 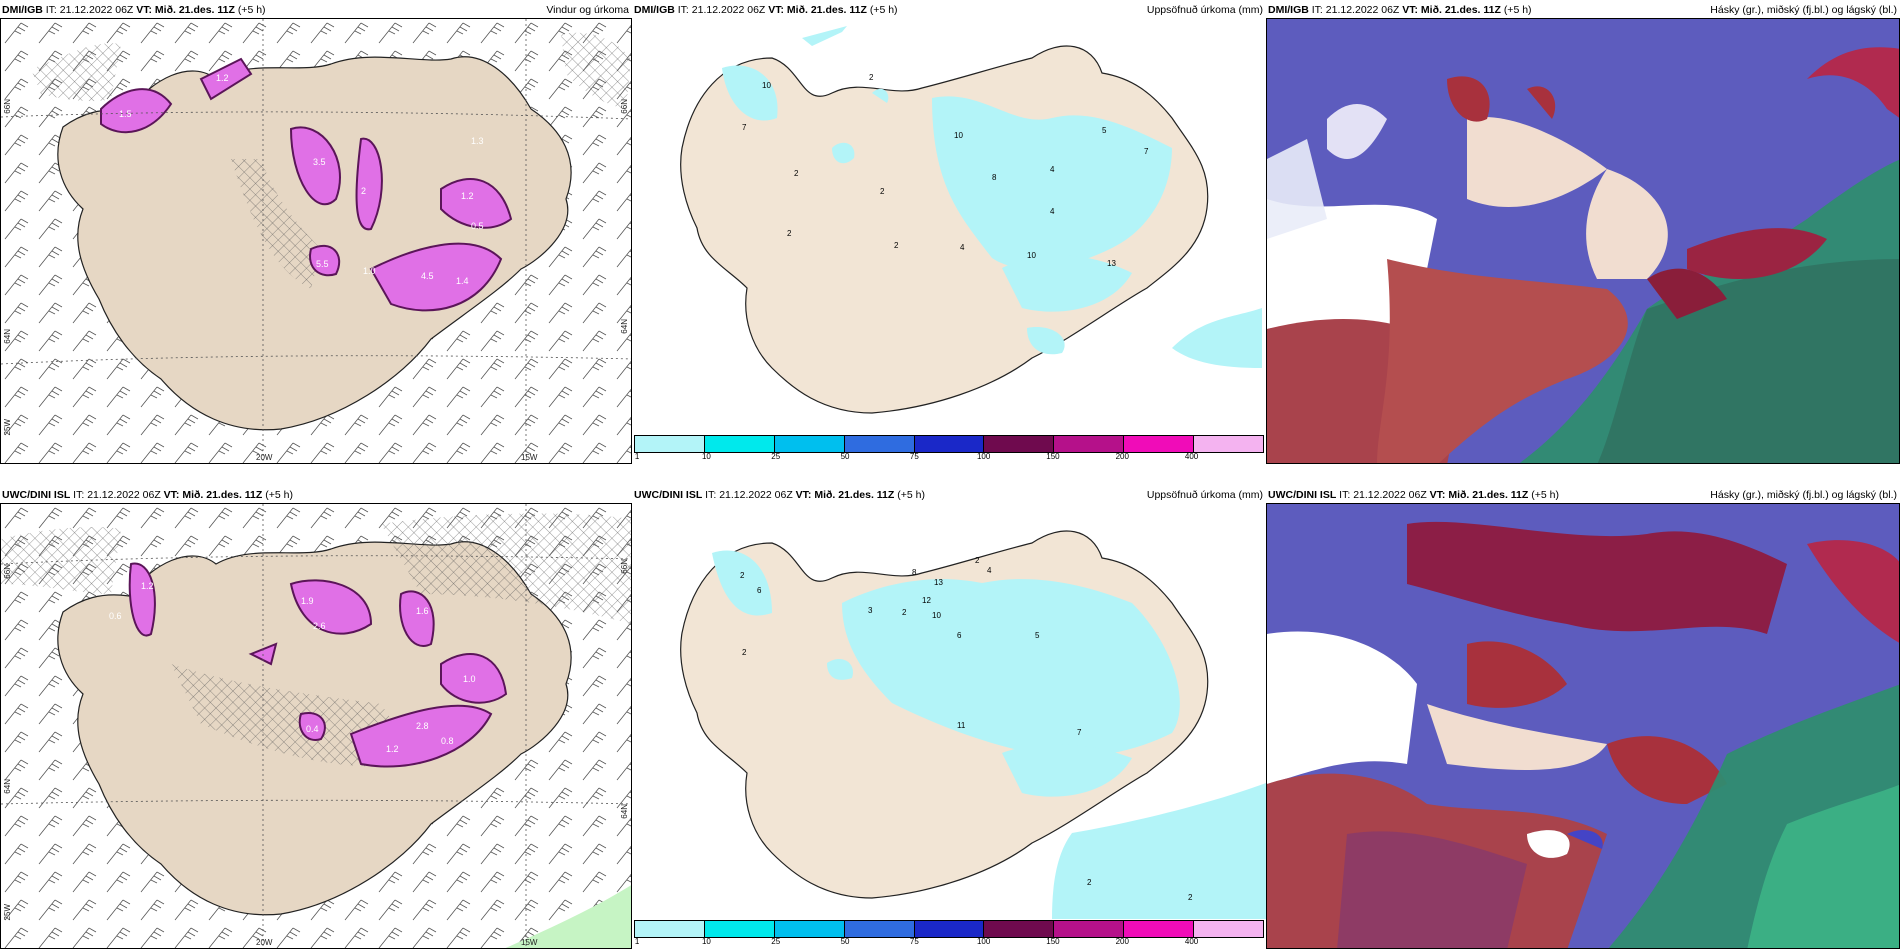 I want to click on rain-values: 1.2 0.6 1.9 2.6 1.6 2.8 0.4 1.0 1.2 0.8, so click(x=292, y=667).